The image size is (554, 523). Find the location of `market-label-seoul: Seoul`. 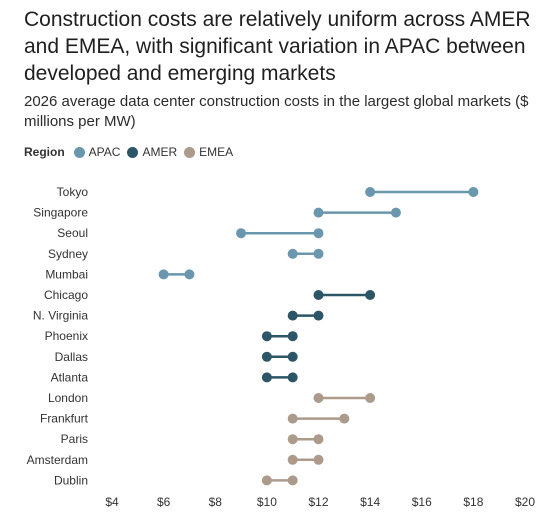

market-label-seoul: Seoul is located at coordinates (72, 233).